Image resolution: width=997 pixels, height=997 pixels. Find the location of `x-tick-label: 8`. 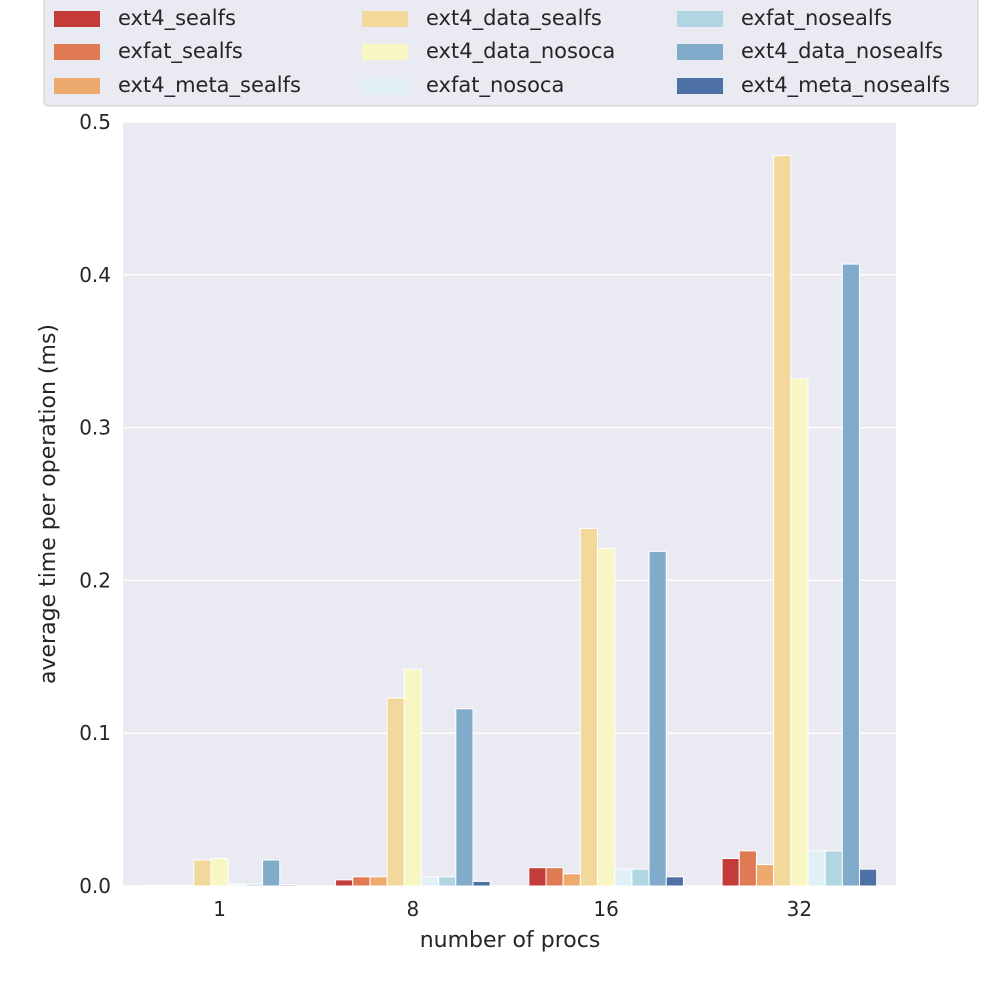

x-tick-label: 8 is located at coordinates (413, 909).